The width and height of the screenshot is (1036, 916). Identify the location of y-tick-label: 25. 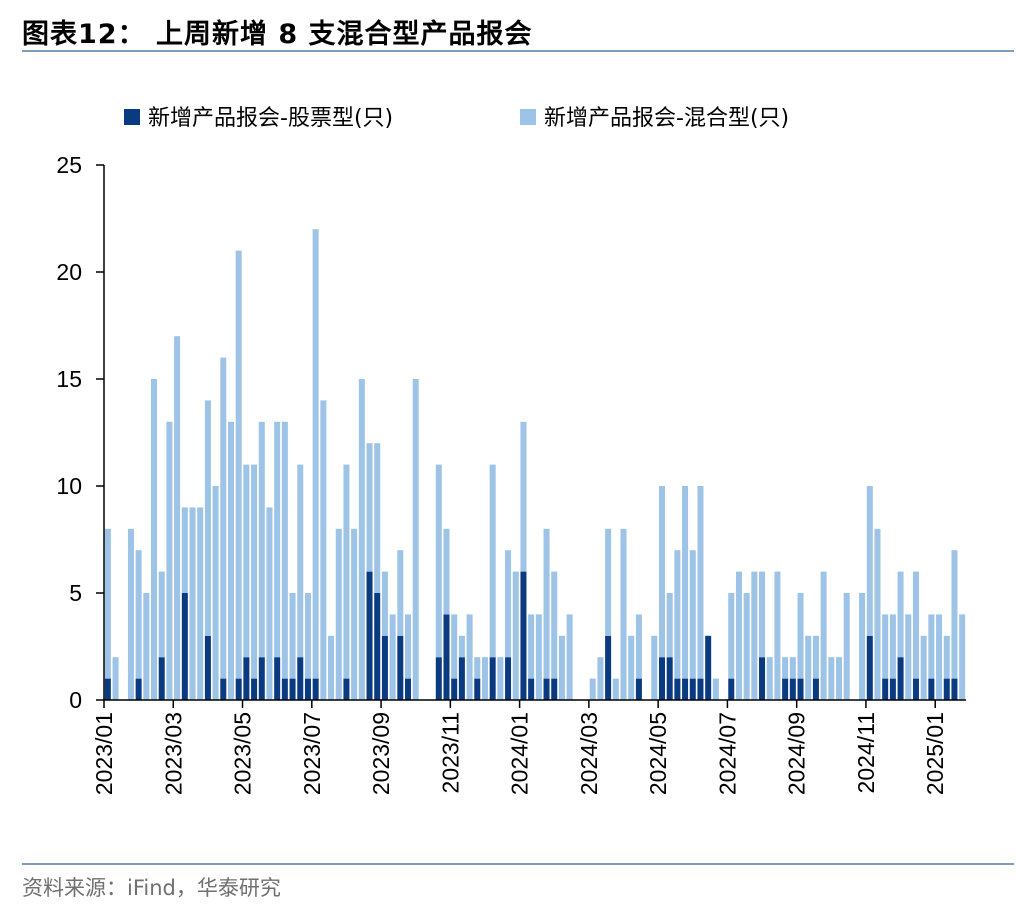
(69, 165).